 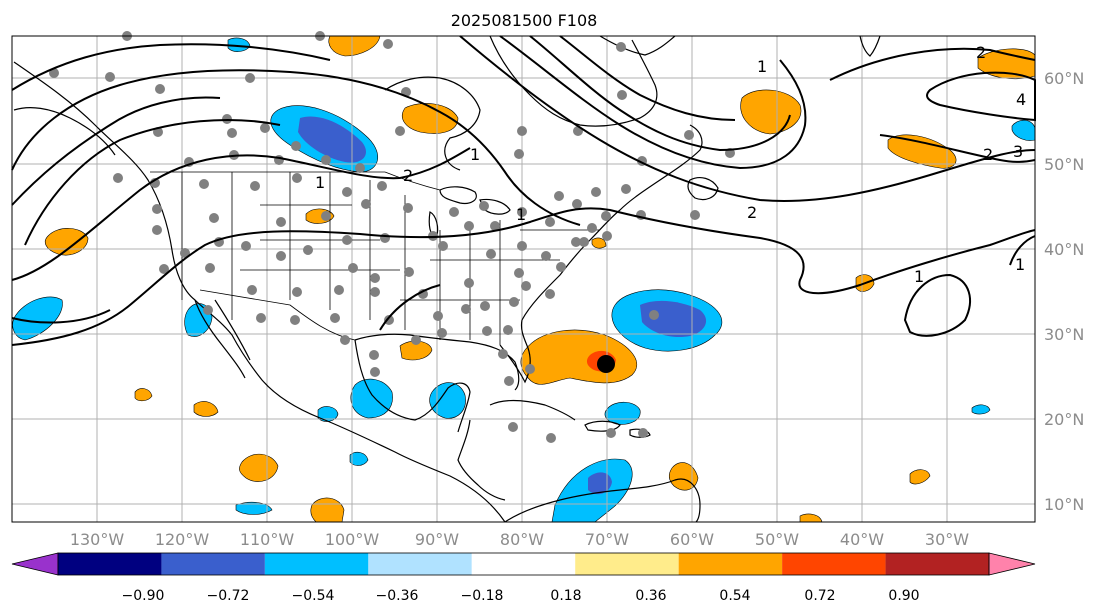 I want to click on lat-label: 30°N, so click(x=1064, y=334).